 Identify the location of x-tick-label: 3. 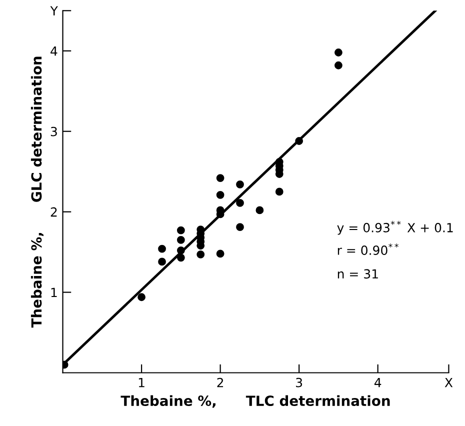
(299, 383).